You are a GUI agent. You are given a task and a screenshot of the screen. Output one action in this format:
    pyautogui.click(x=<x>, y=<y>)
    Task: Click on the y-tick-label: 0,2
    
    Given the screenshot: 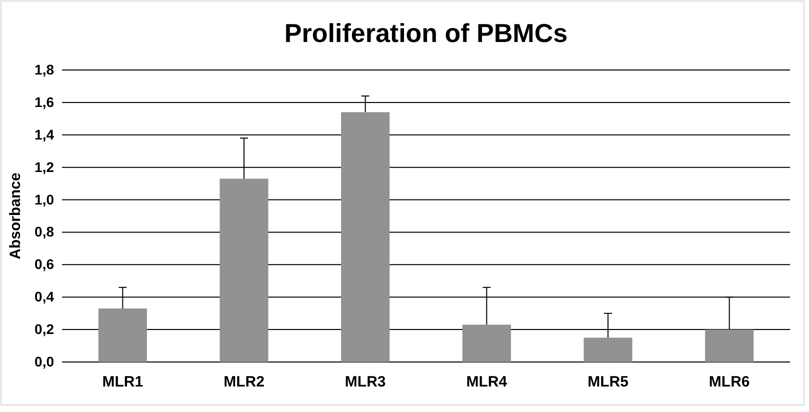 What is the action you would take?
    pyautogui.click(x=44, y=329)
    